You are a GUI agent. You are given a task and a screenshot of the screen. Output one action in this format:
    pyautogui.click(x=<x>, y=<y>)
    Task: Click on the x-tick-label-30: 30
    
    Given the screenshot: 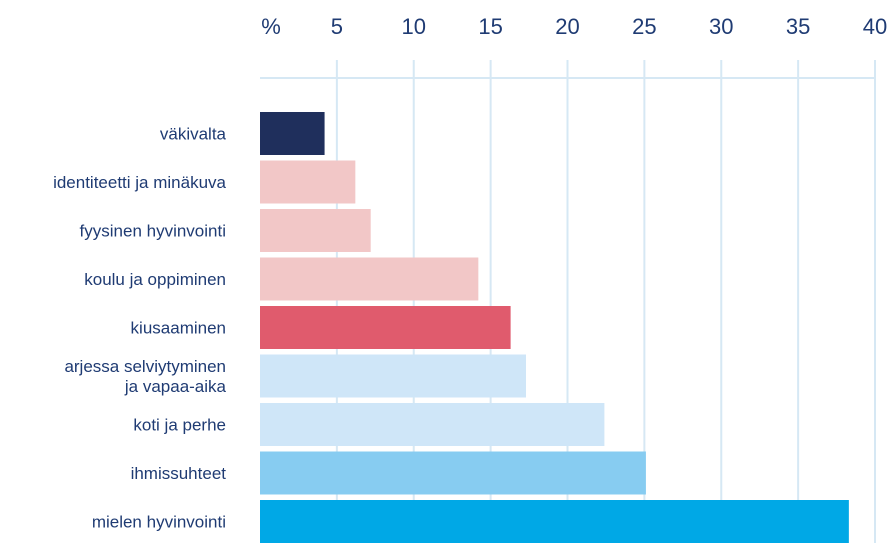 What is the action you would take?
    pyautogui.click(x=721, y=26)
    